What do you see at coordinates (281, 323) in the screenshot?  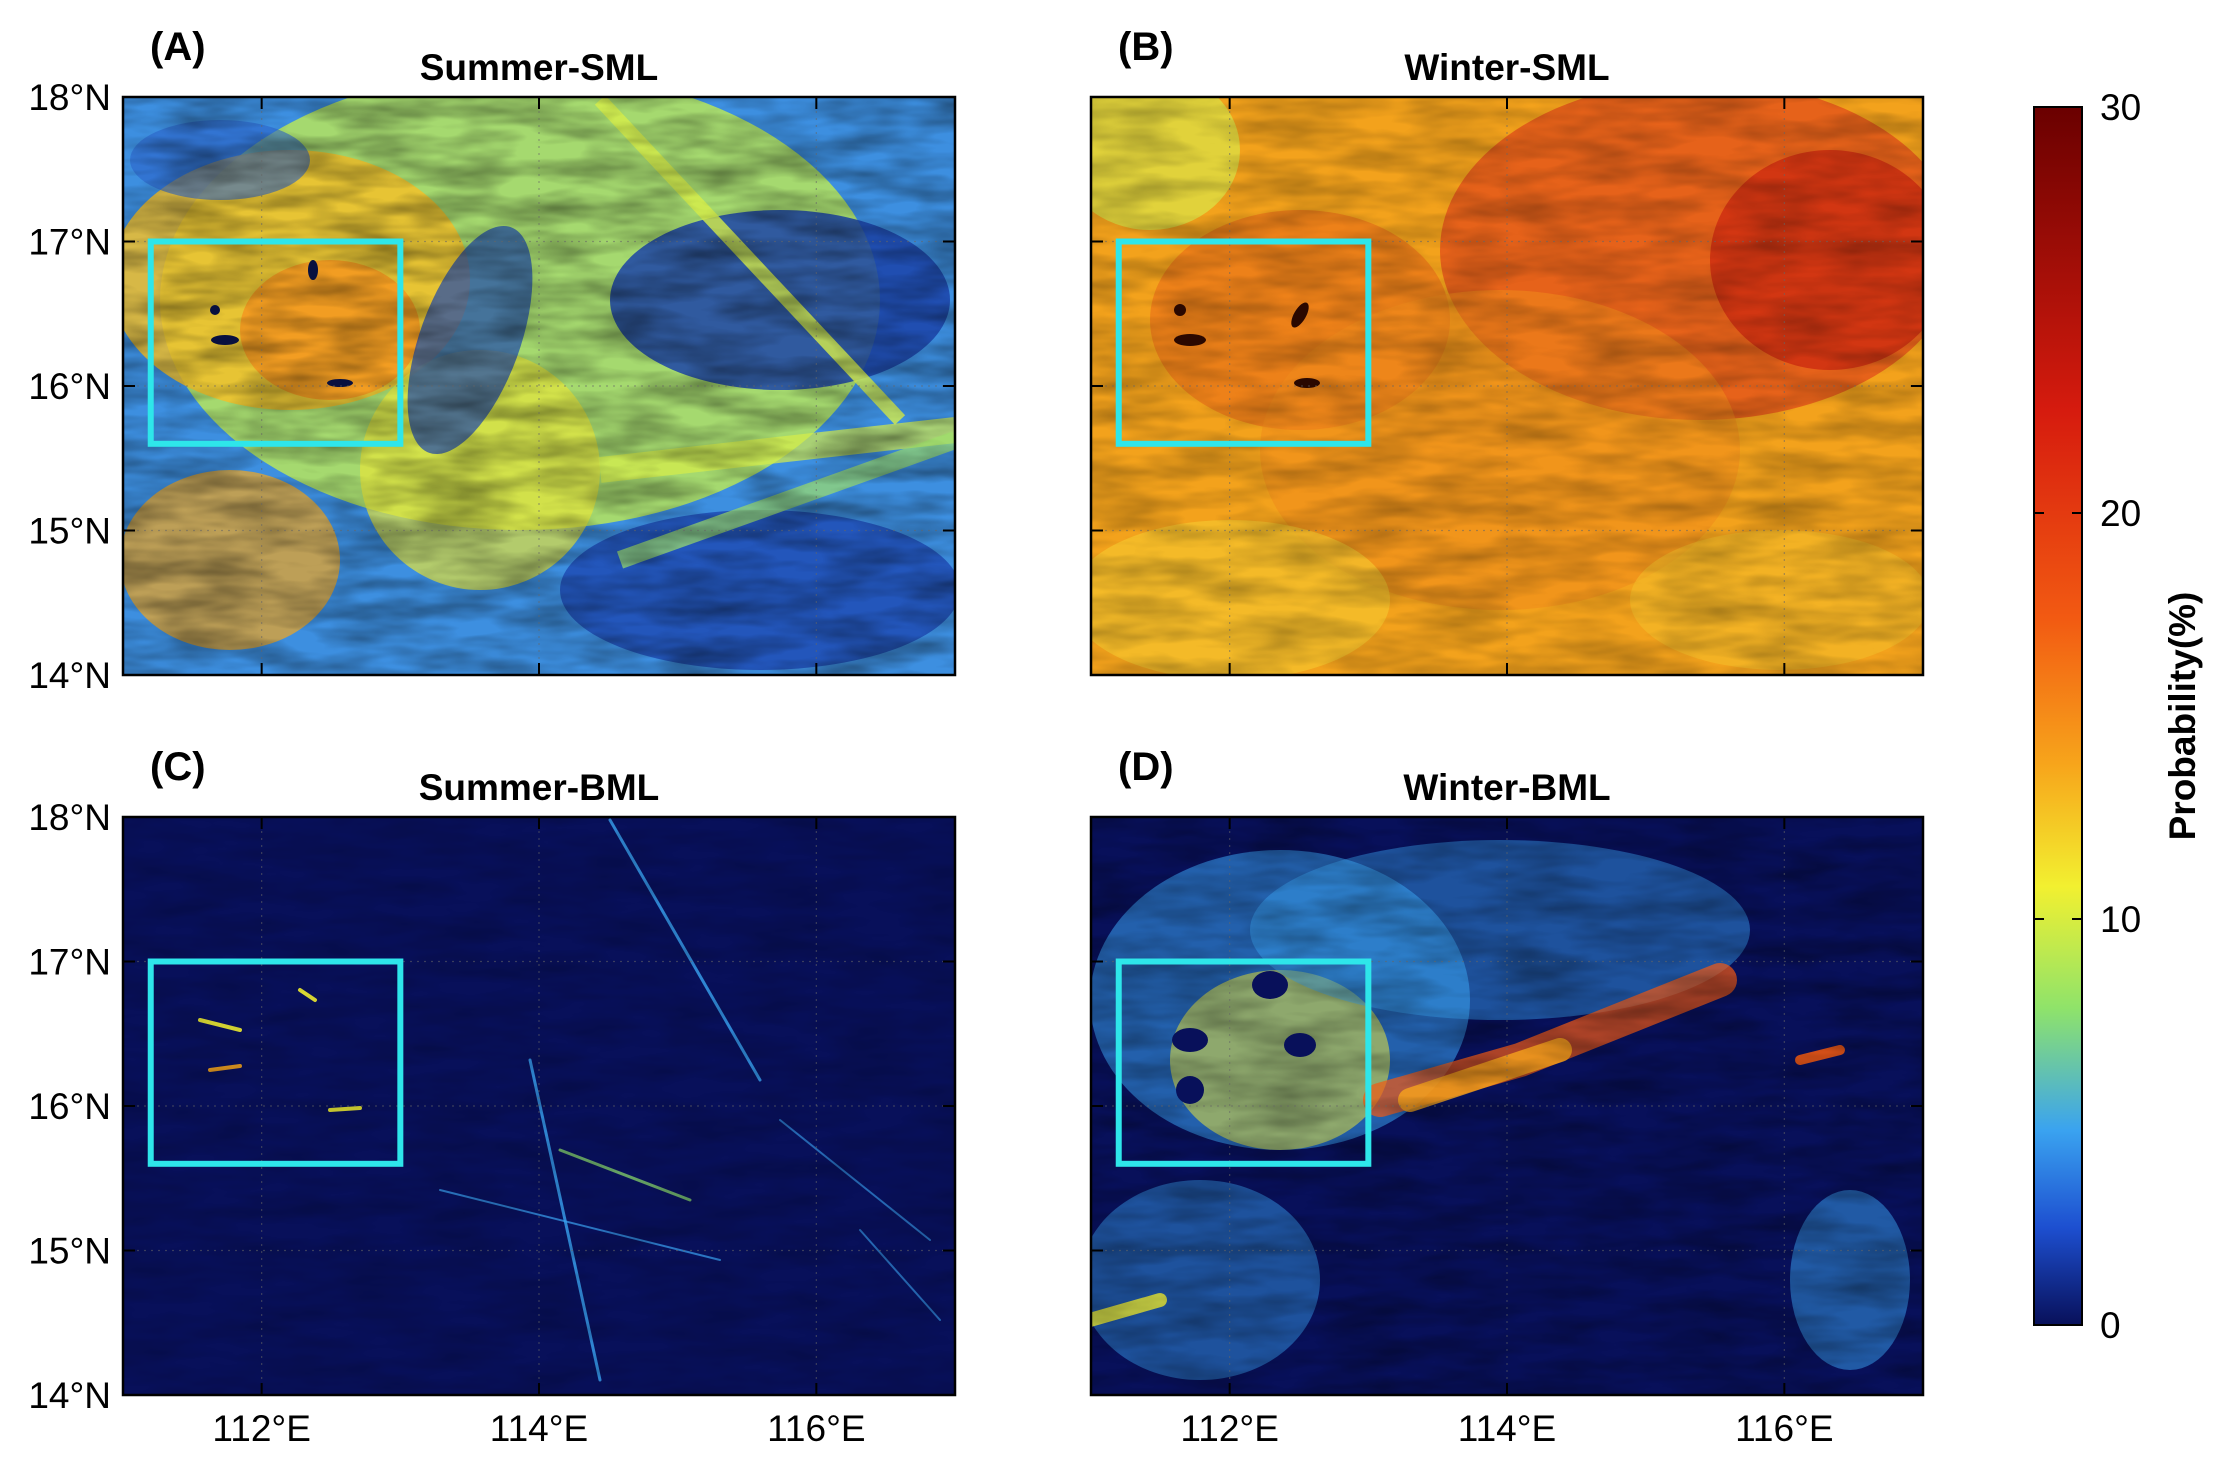 I see `heatmap-a-islands` at bounding box center [281, 323].